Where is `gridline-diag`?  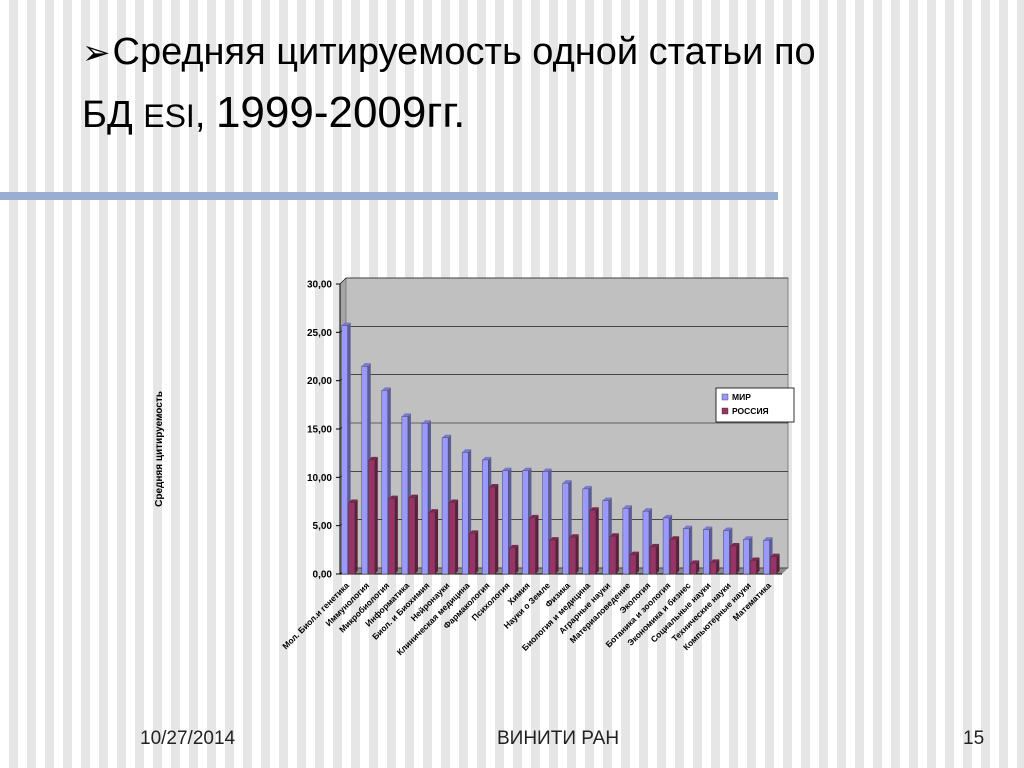 gridline-diag is located at coordinates (343, 281).